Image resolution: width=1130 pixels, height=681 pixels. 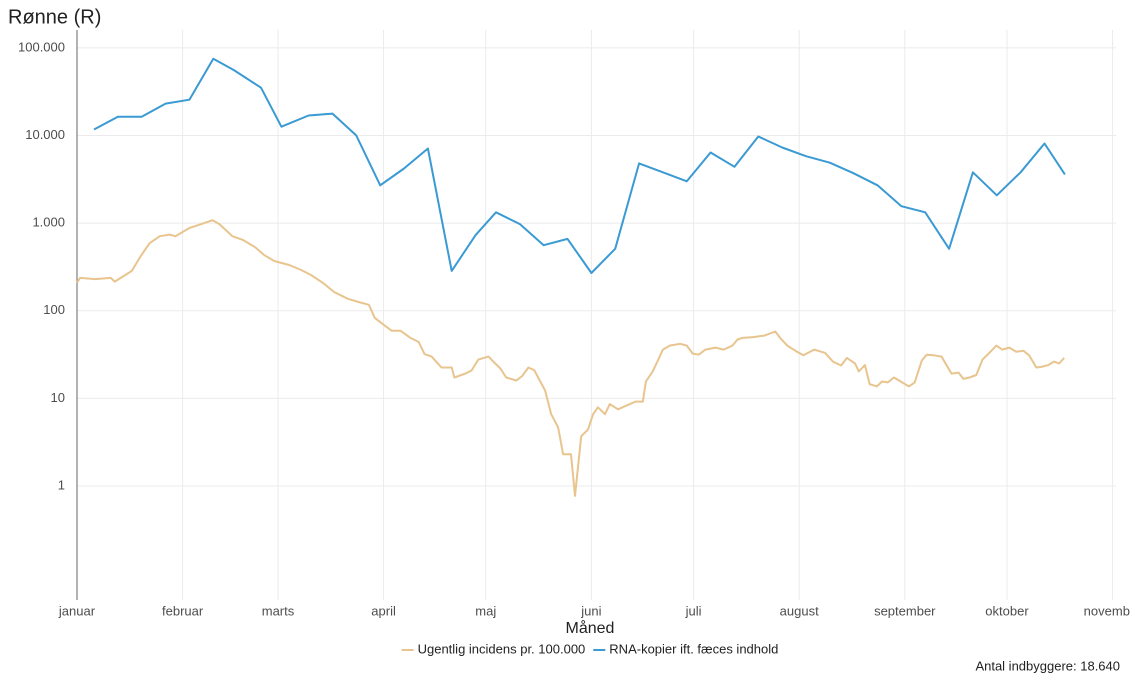 I want to click on x-tick-label: juli, so click(x=693, y=610).